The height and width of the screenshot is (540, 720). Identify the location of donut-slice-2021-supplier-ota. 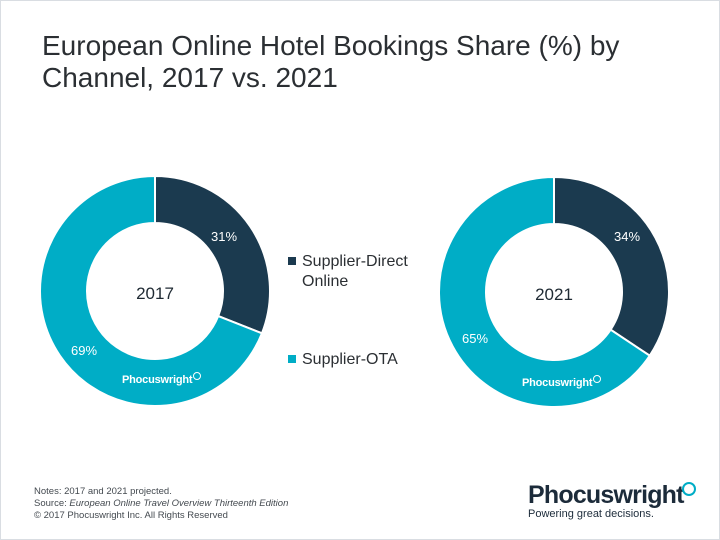
(545, 291).